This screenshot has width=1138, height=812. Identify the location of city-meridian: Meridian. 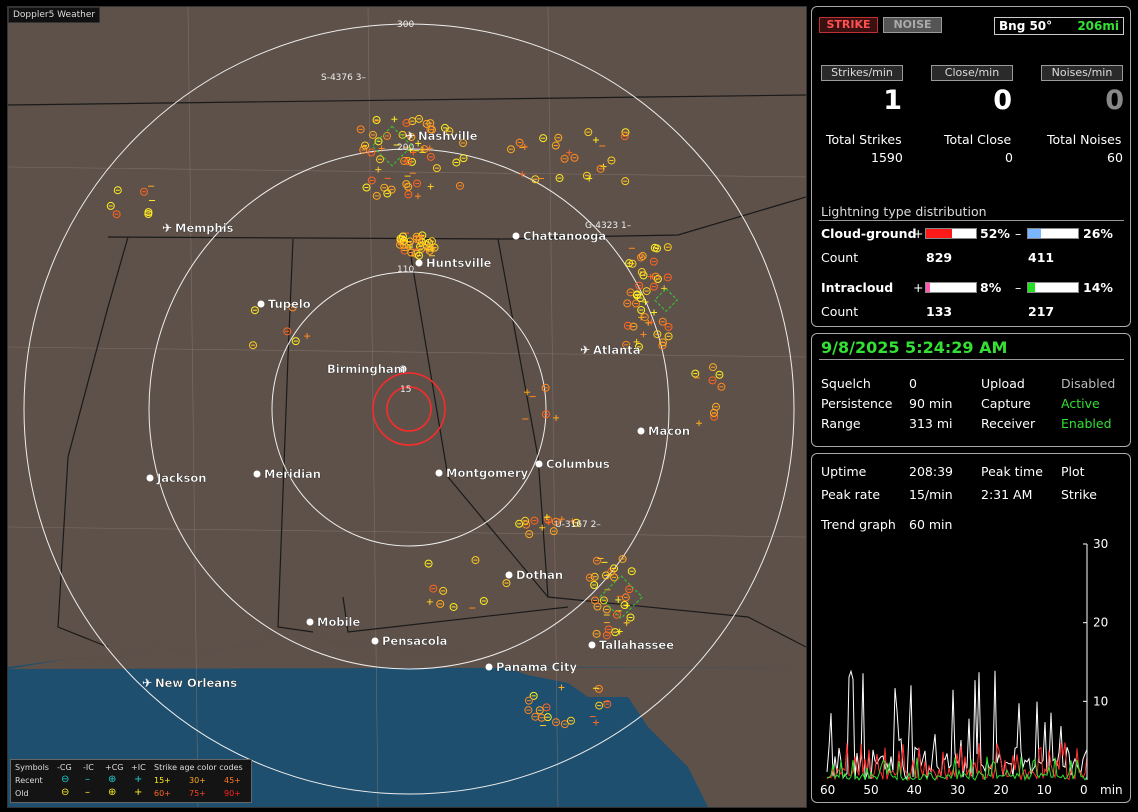
(287, 474).